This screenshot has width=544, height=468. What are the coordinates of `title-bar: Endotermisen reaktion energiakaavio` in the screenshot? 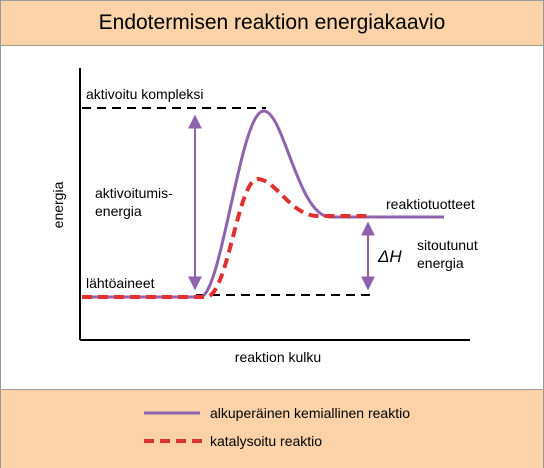 It's located at (272, 23).